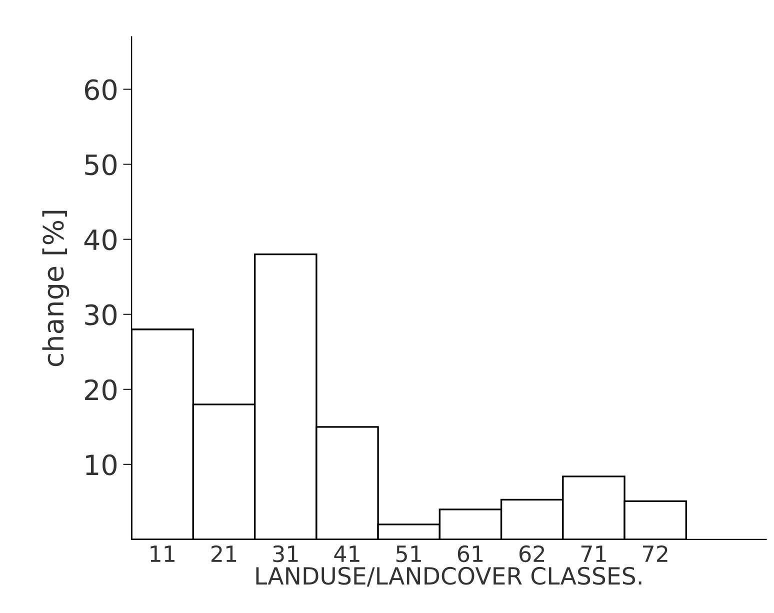 The height and width of the screenshot is (613, 774). Describe the element at coordinates (224, 553) in the screenshot. I see `x-tick-label: 21` at that location.